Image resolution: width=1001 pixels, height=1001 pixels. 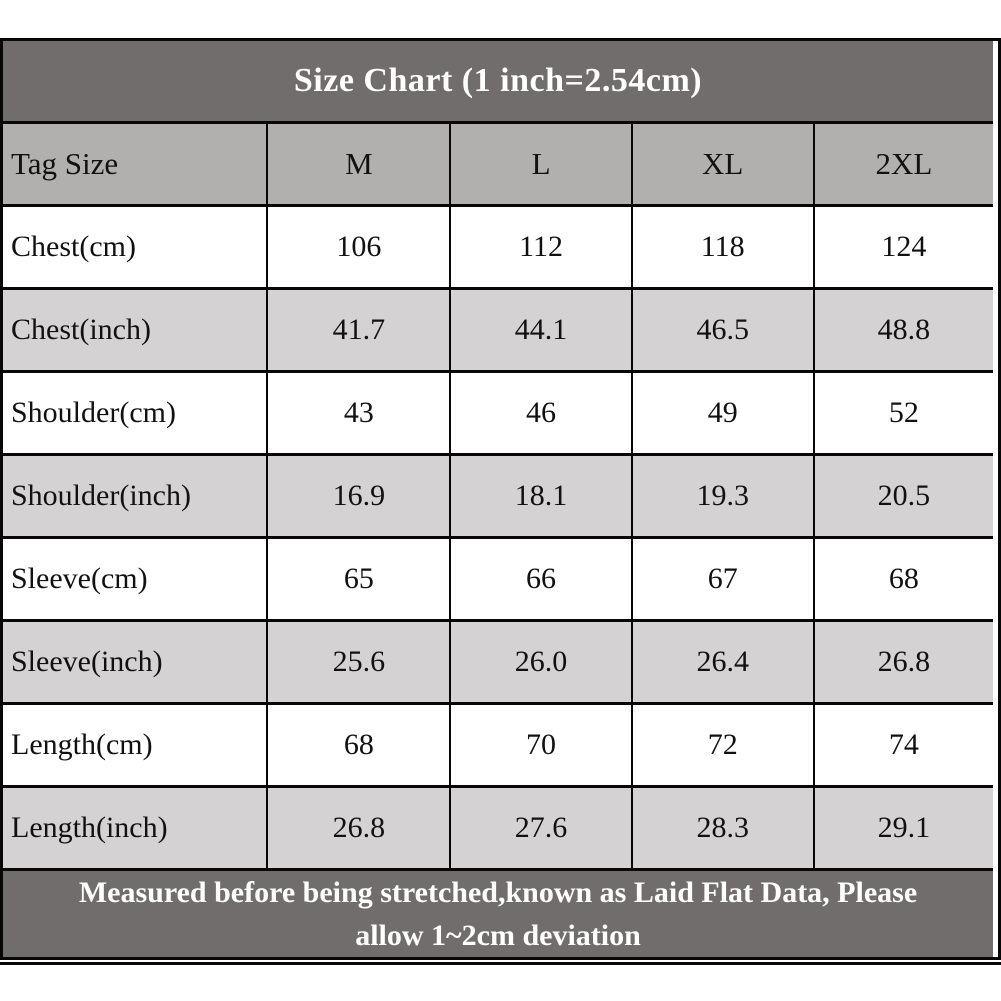 I want to click on cell-value: 112, so click(x=539, y=247).